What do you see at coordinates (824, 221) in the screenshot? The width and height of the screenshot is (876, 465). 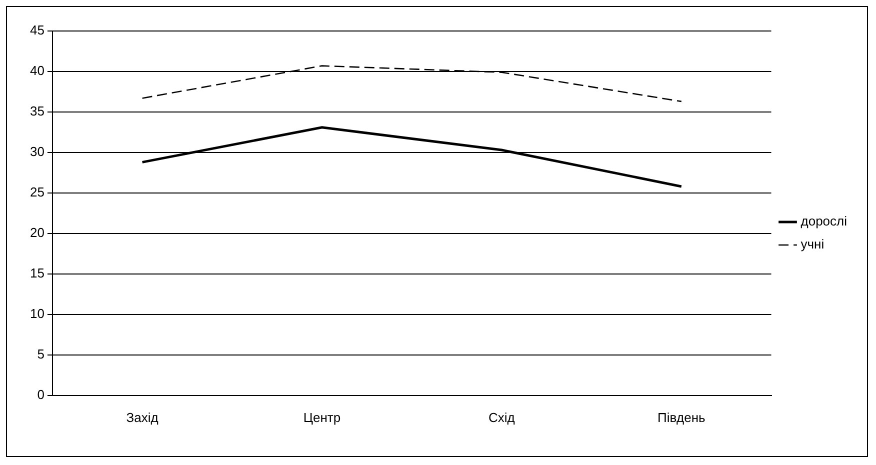 I see `legend-label: дорослі` at bounding box center [824, 221].